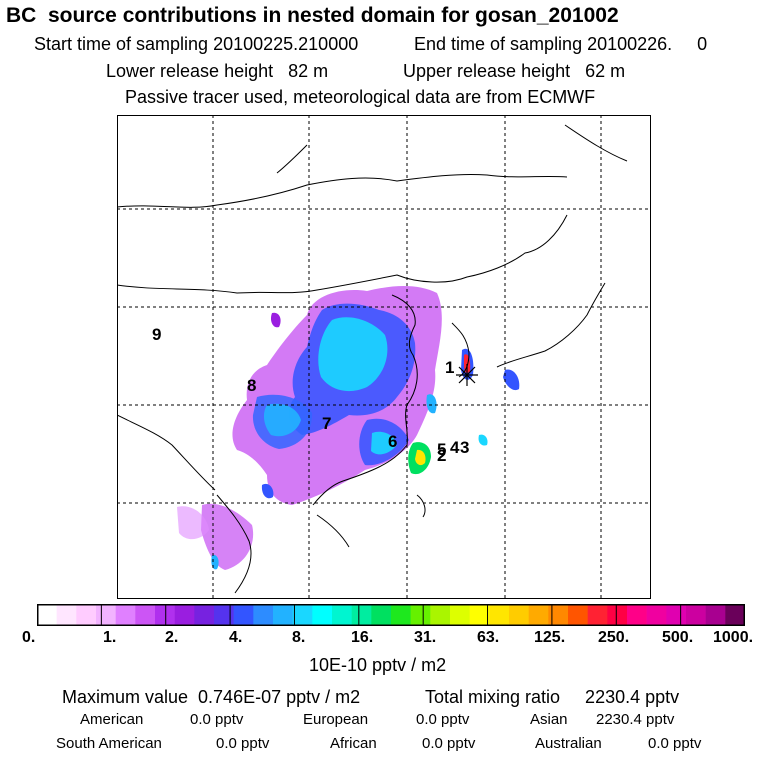 The height and width of the screenshot is (768, 768). I want to click on colorbar-frame, so click(391, 615).